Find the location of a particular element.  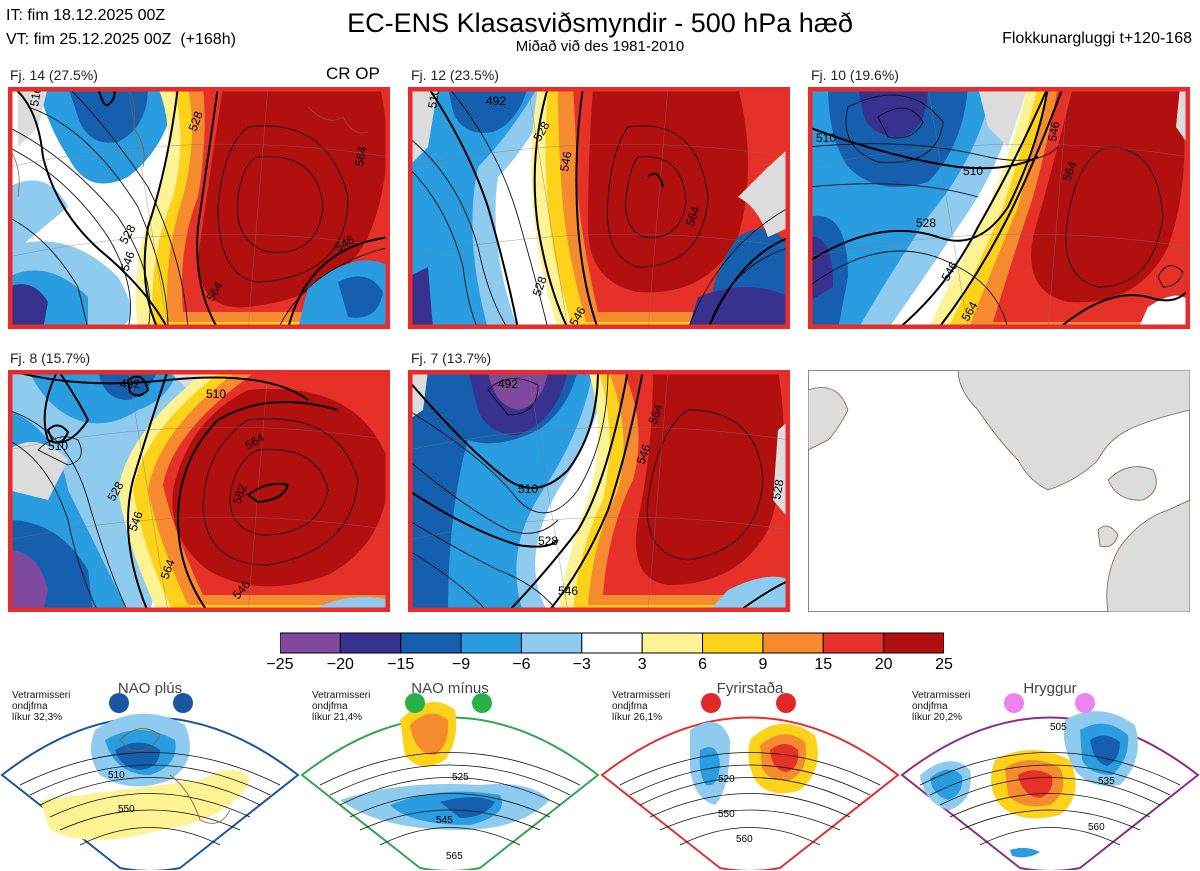

colorbar-tick-label: 25 is located at coordinates (944, 664).